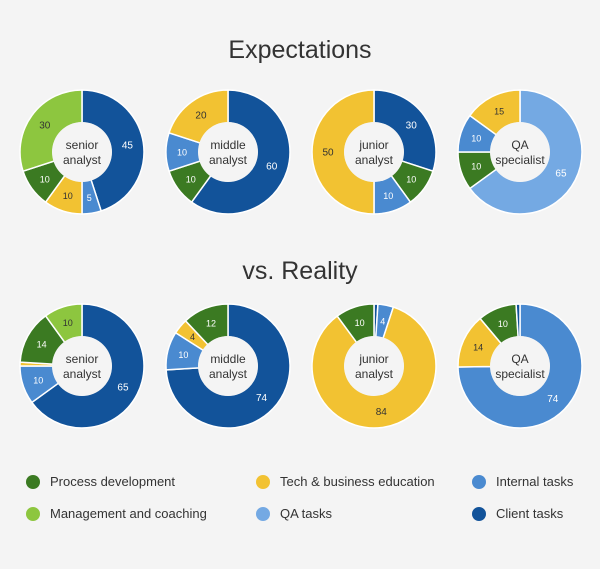 This screenshot has height=569, width=600. Describe the element at coordinates (382, 412) in the screenshot. I see `slice-value-label: 84` at that location.